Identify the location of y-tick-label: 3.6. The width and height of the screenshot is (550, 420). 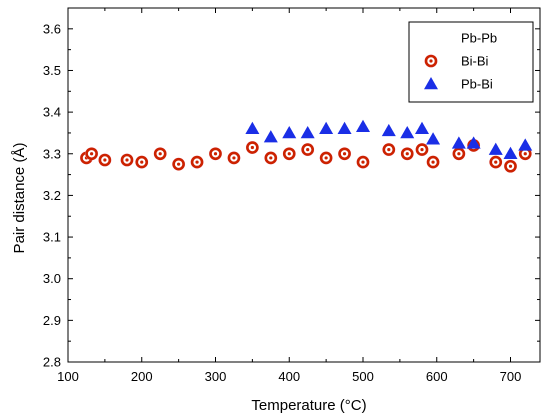
(52, 28).